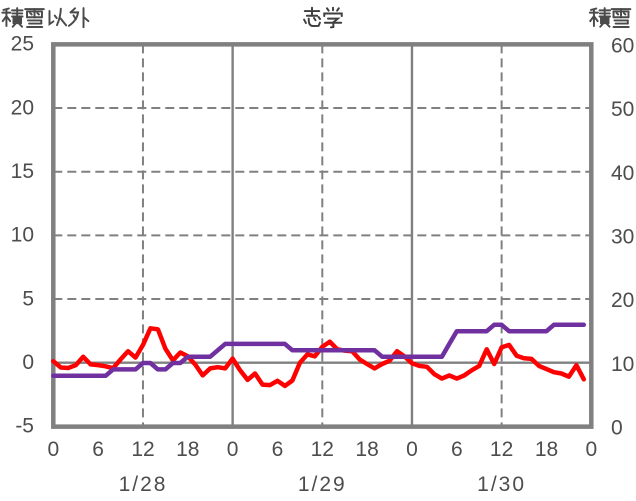  I want to click on svg-text: 40, so click(622, 173).